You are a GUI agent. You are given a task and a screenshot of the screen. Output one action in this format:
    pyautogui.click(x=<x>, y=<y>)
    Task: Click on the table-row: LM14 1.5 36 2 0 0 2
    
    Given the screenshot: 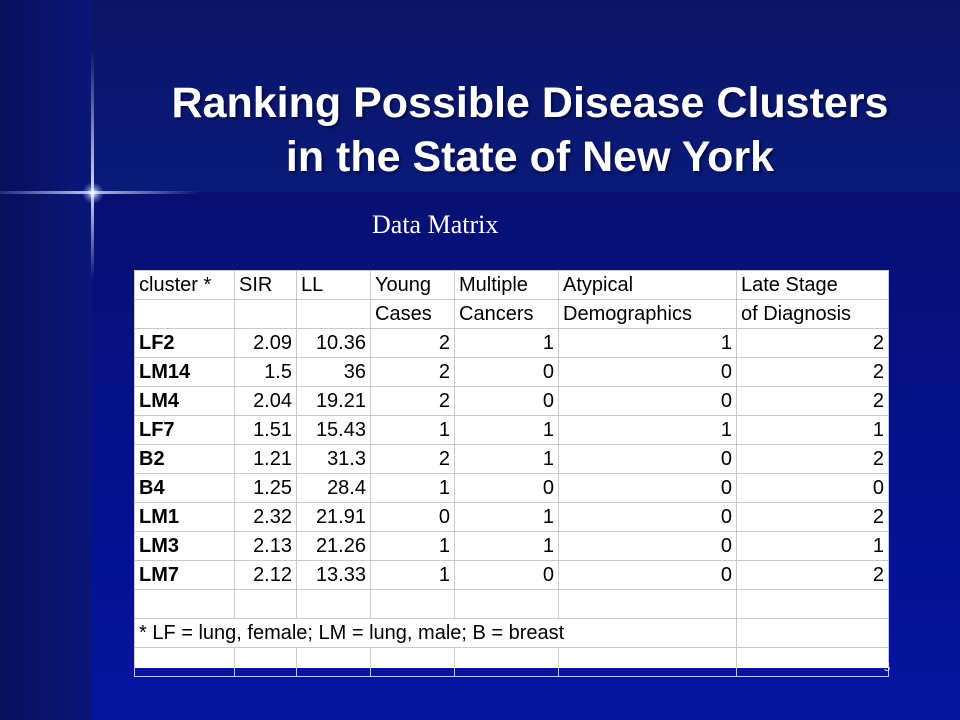 What is the action you would take?
    pyautogui.click(x=511, y=372)
    